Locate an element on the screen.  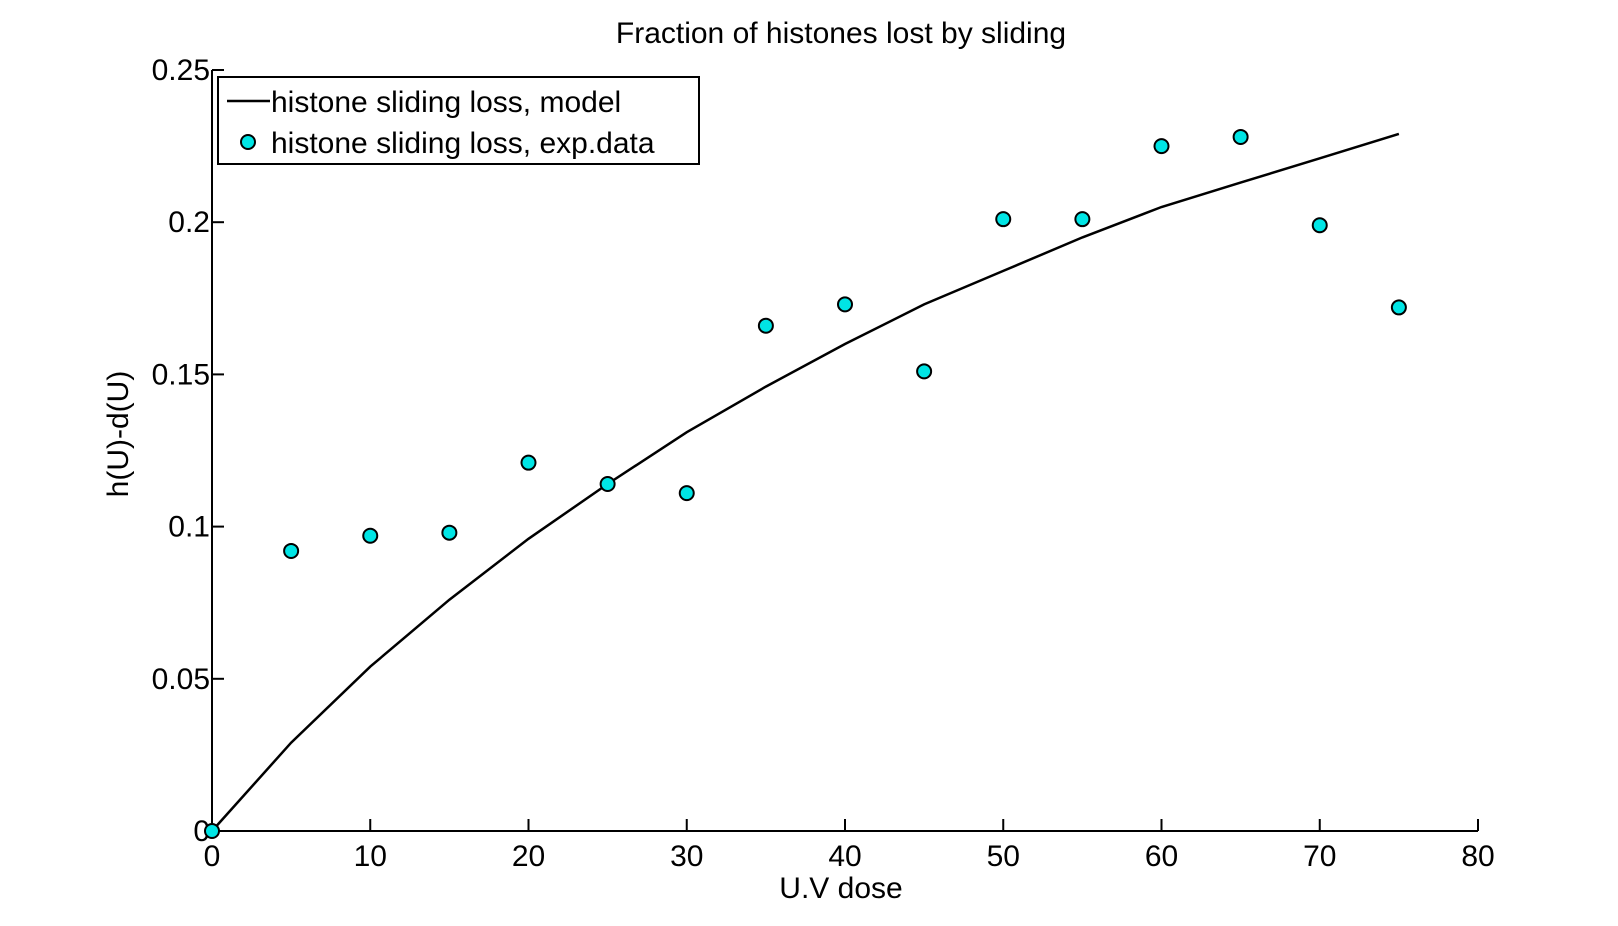
chart-title: Fraction of histones lost by sliding is located at coordinates (841, 33).